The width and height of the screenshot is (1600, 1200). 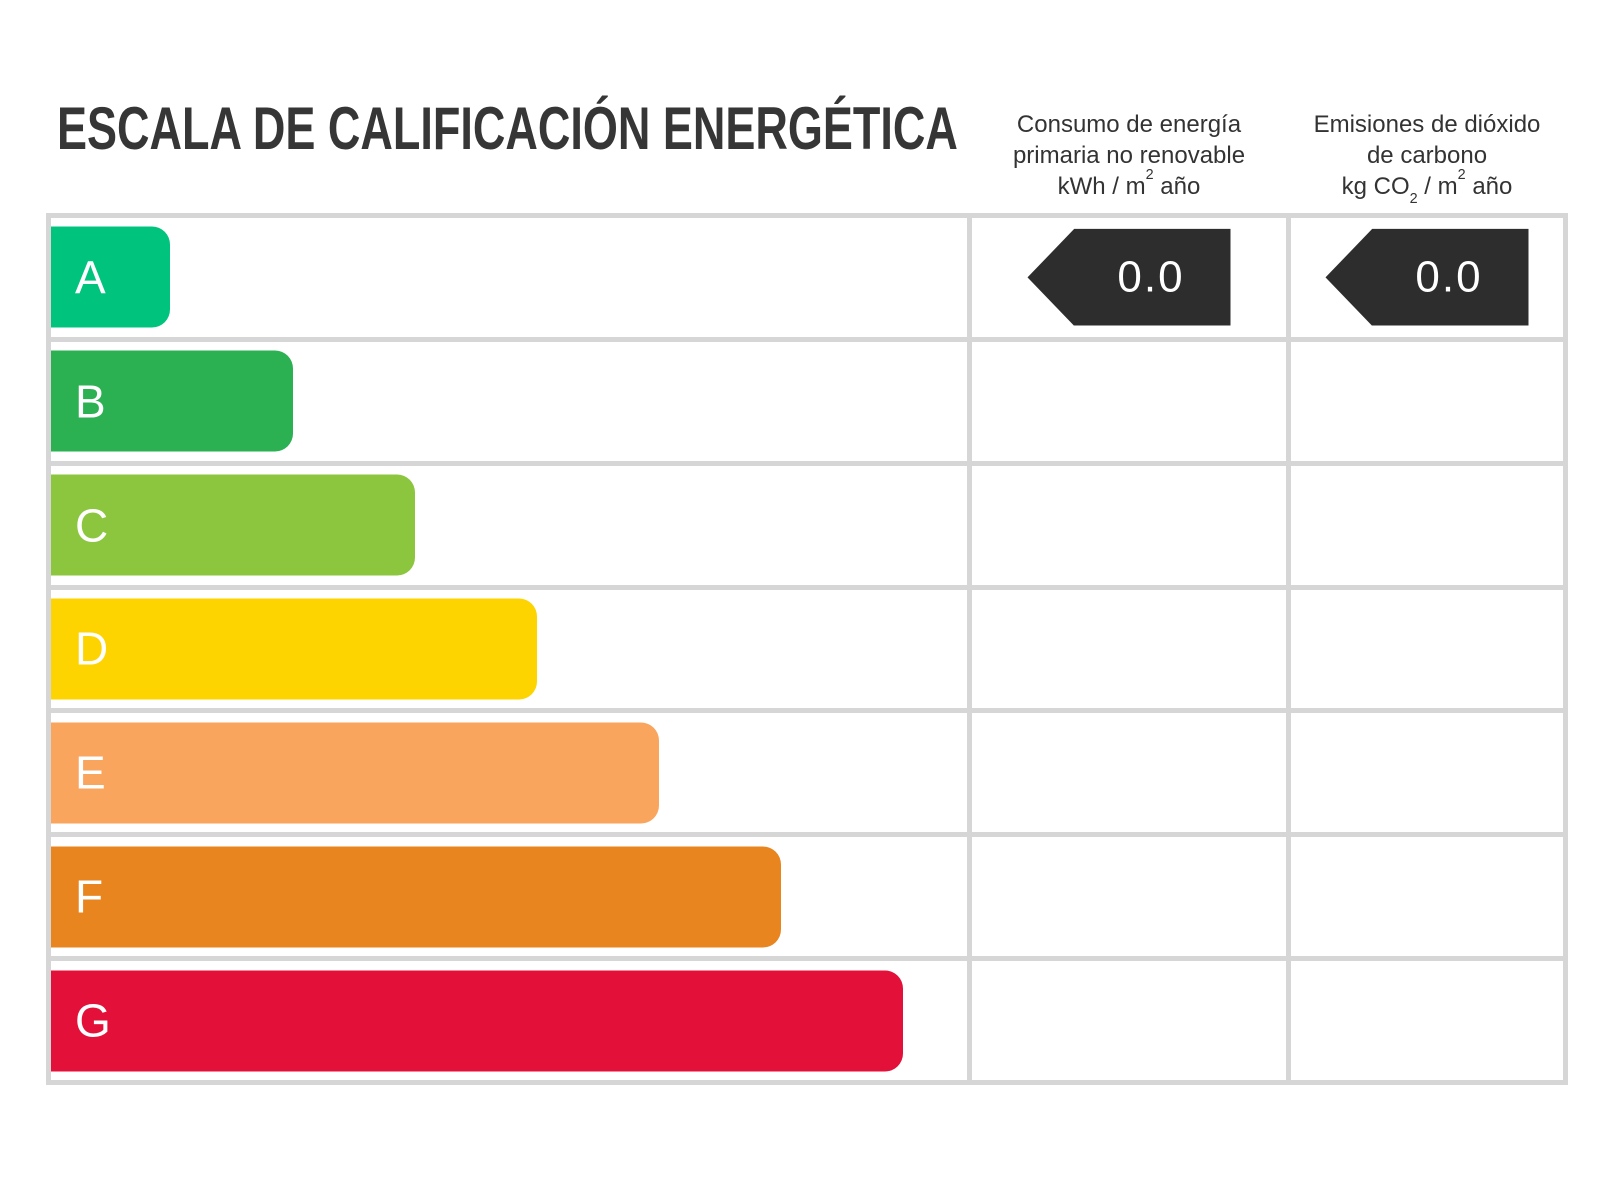 I want to click on rating-letter-F: F, so click(x=89, y=896).